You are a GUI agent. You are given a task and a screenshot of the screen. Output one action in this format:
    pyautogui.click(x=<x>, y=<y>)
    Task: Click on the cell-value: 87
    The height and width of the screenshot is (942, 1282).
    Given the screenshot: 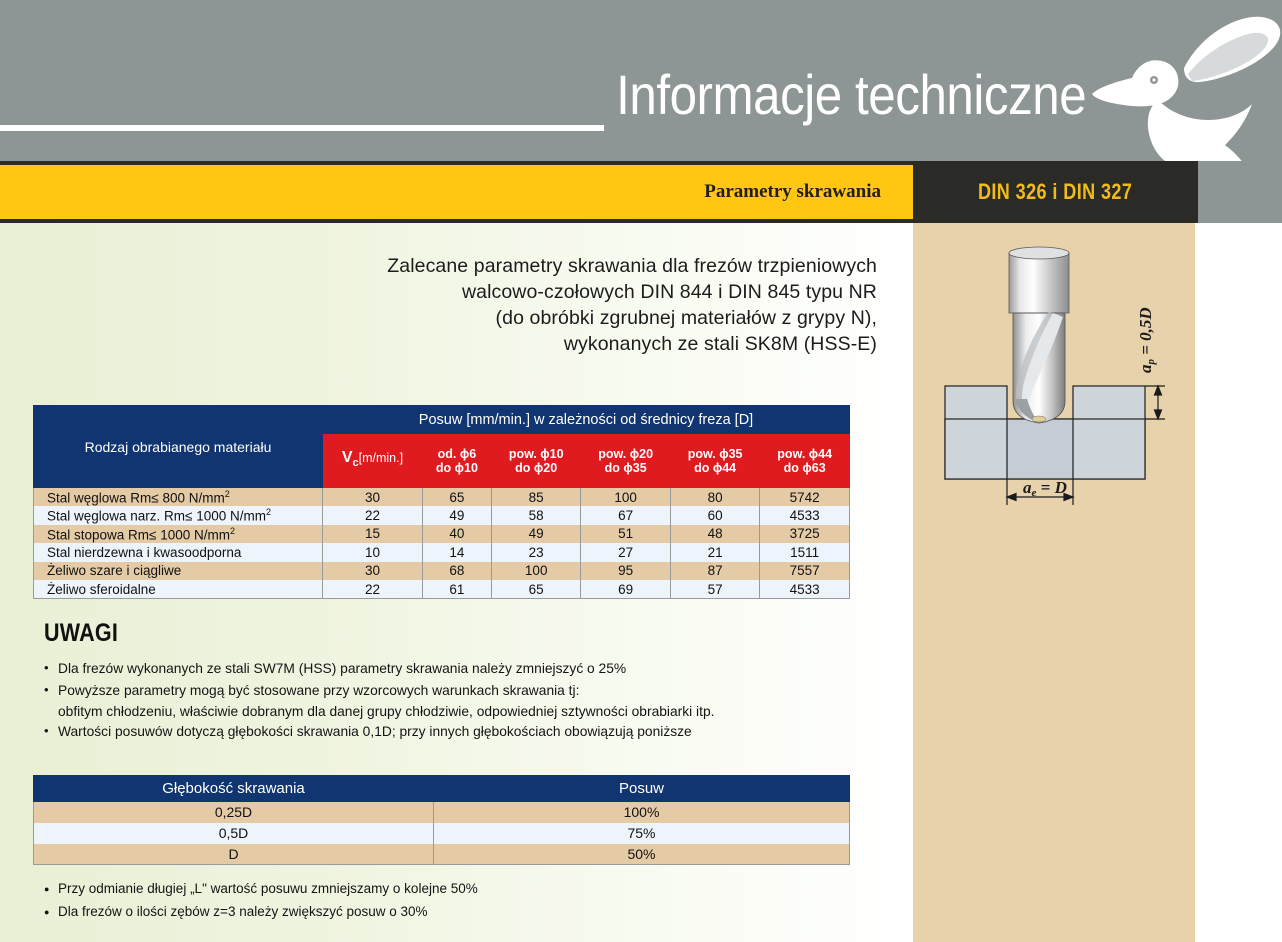 What is the action you would take?
    pyautogui.click(x=715, y=570)
    